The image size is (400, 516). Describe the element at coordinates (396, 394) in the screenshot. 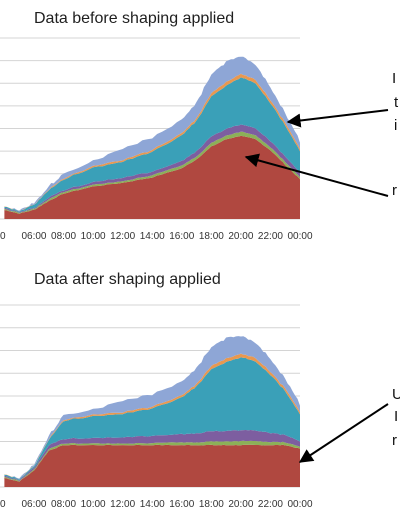

I see `annotation-letter: U` at that location.